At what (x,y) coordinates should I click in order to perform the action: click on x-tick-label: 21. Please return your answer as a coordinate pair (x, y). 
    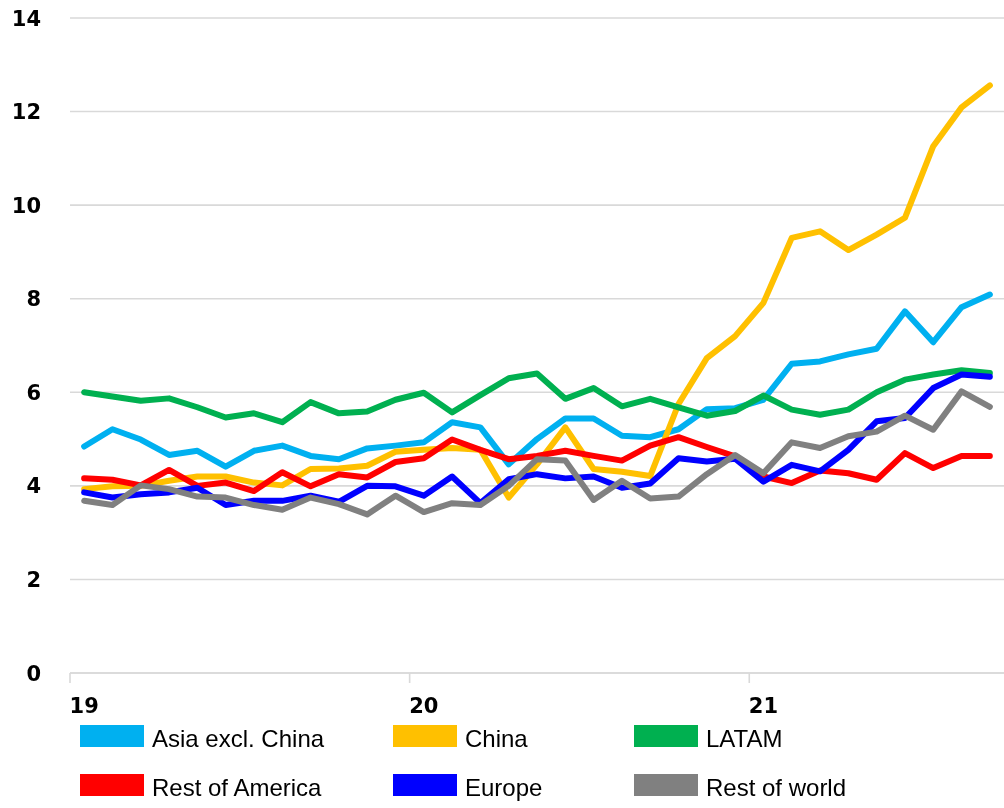
    Looking at the image, I should click on (763, 706).